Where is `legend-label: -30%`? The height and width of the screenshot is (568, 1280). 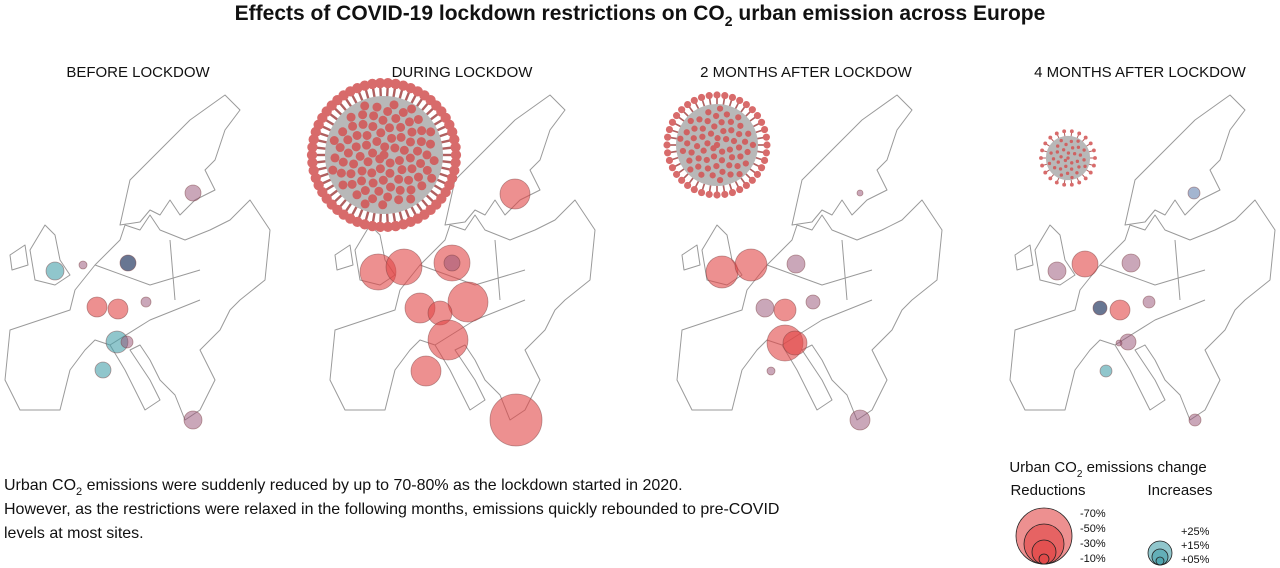 legend-label: -30% is located at coordinates (1093, 544).